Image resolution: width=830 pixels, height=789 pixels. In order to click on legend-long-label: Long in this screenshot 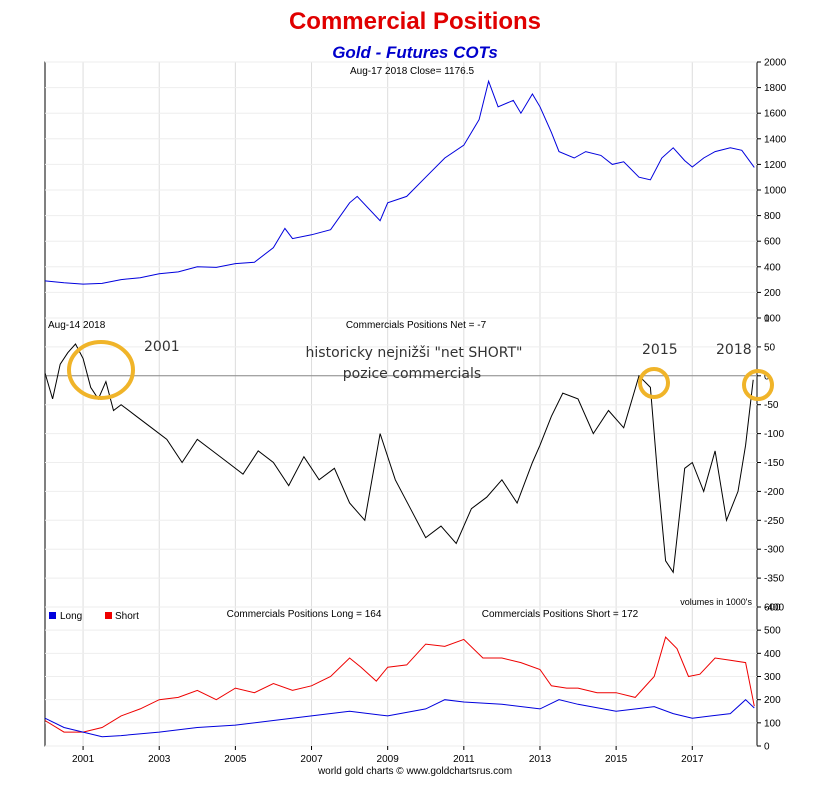, I will do `click(71, 616)`.